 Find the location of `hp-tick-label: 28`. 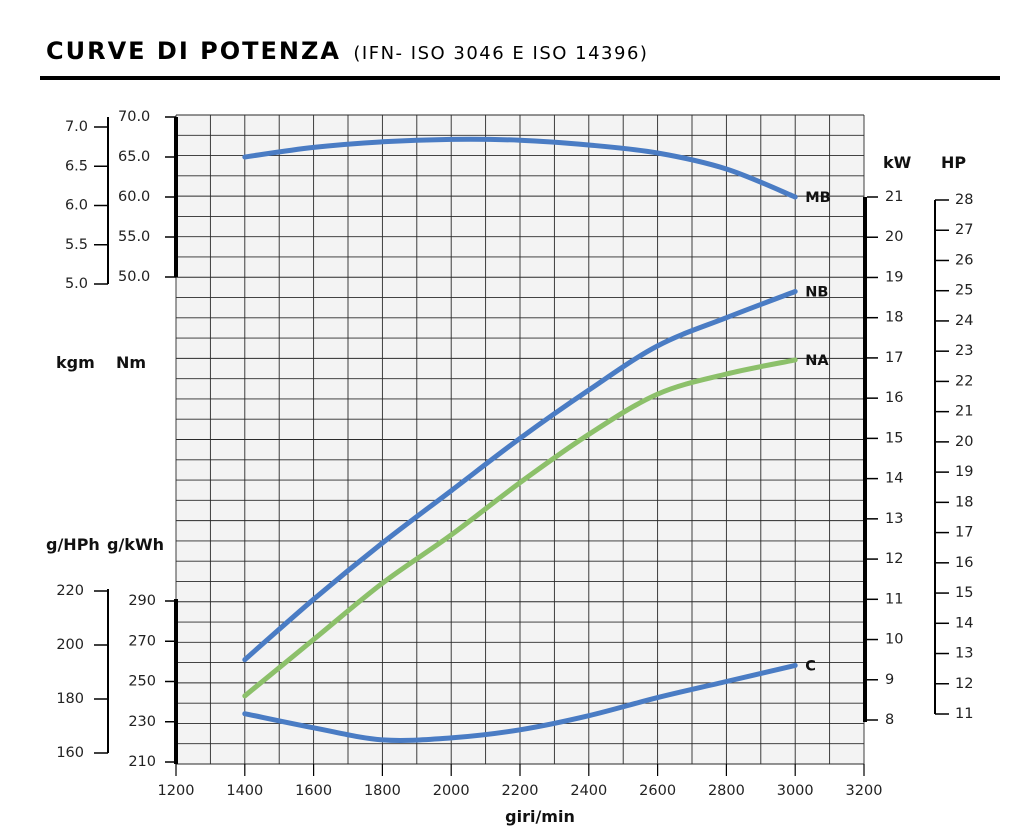

hp-tick-label: 28 is located at coordinates (964, 200).